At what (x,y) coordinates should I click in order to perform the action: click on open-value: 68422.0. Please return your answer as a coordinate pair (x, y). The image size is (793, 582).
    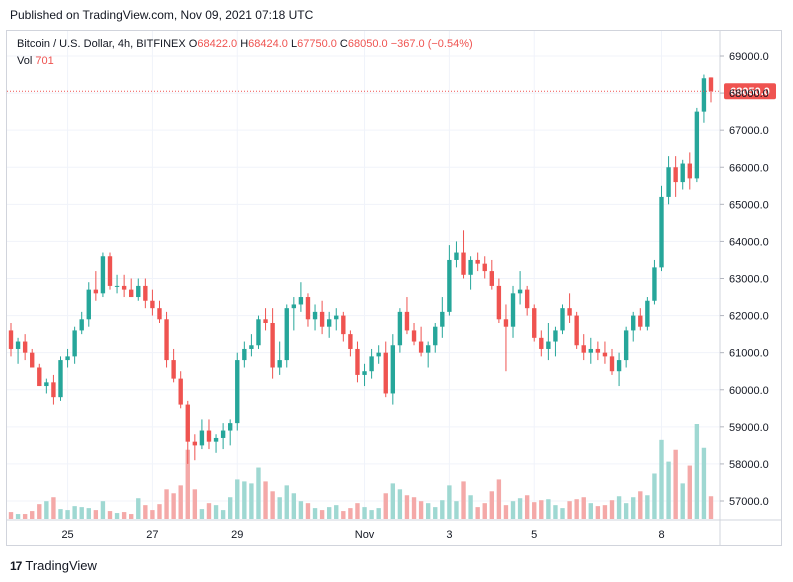
    Looking at the image, I should click on (217, 44).